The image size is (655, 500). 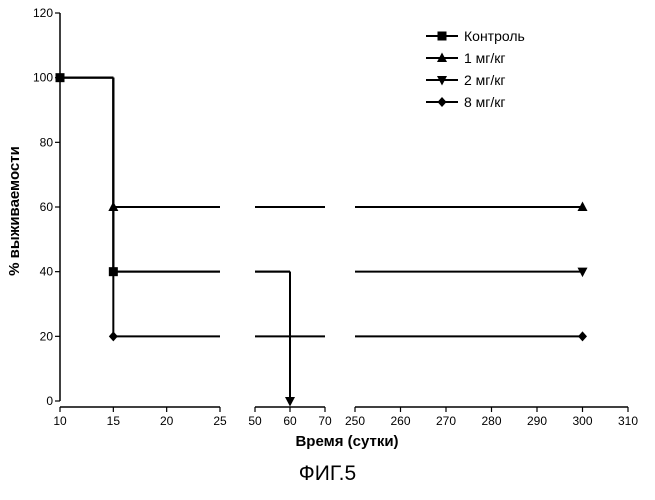 I want to click on x-tick-label: 280, so click(x=491, y=421).